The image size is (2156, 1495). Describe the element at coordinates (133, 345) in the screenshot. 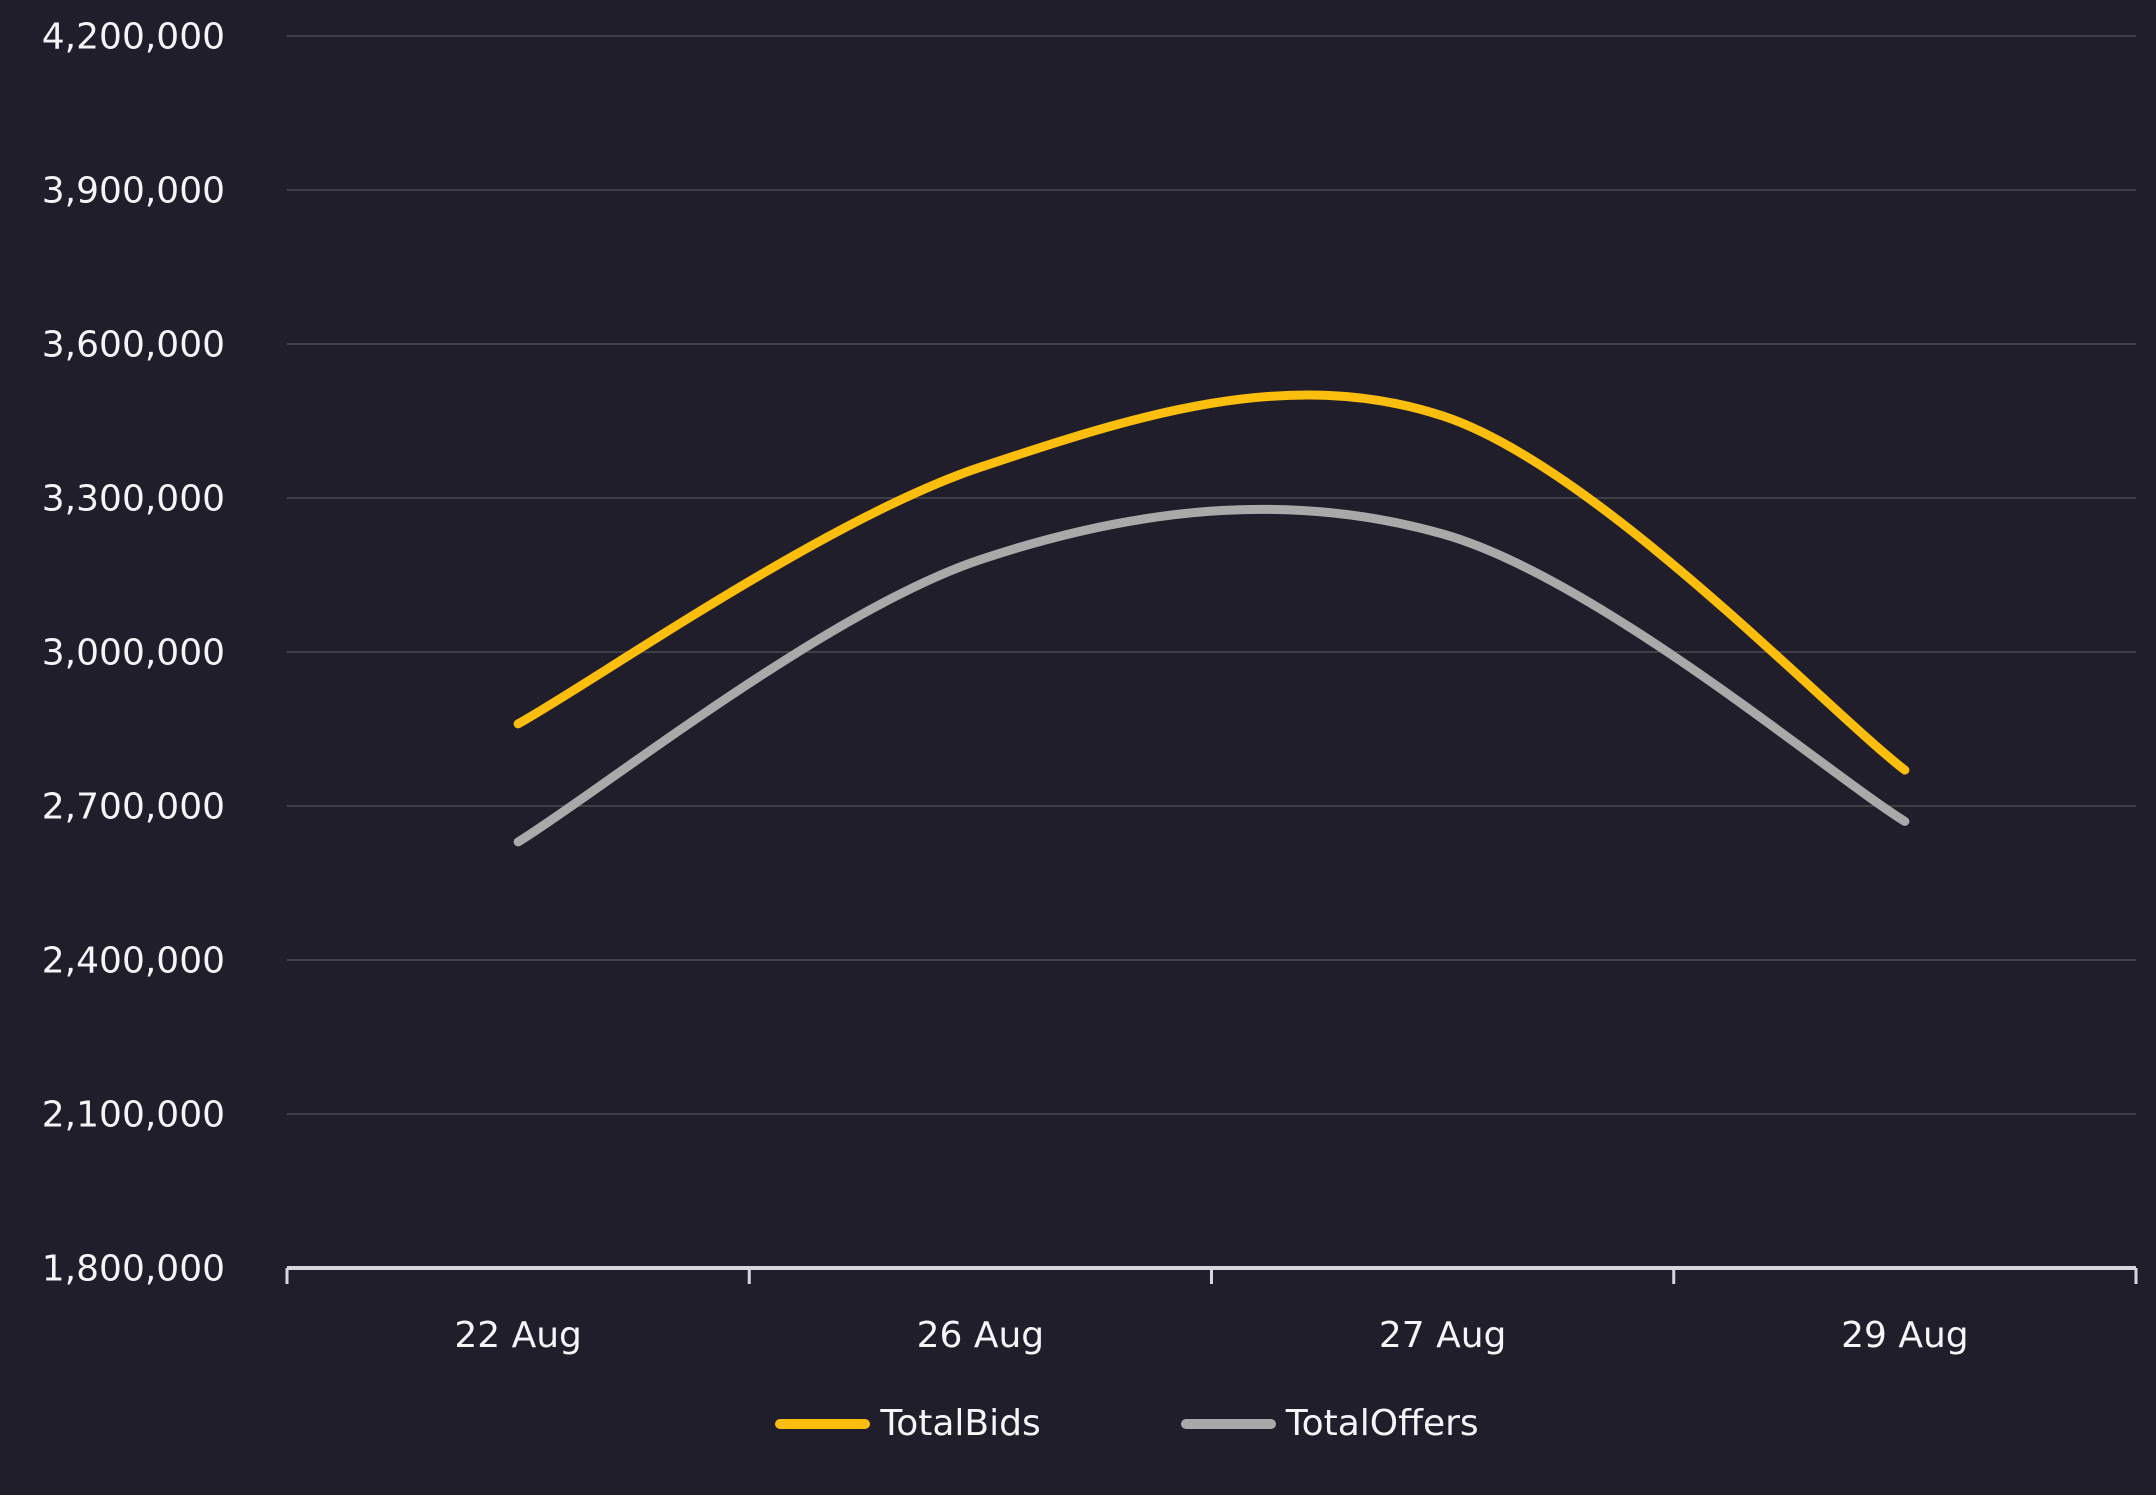

I see `y-axis-label: 3,600,000` at that location.